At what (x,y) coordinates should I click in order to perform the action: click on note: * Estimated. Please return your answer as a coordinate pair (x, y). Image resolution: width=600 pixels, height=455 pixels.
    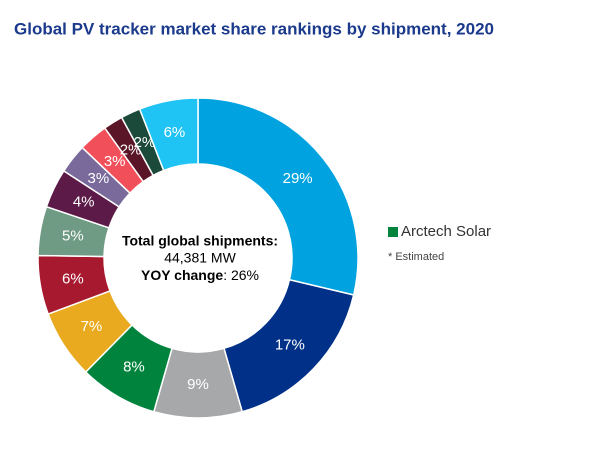
    Looking at the image, I should click on (416, 257).